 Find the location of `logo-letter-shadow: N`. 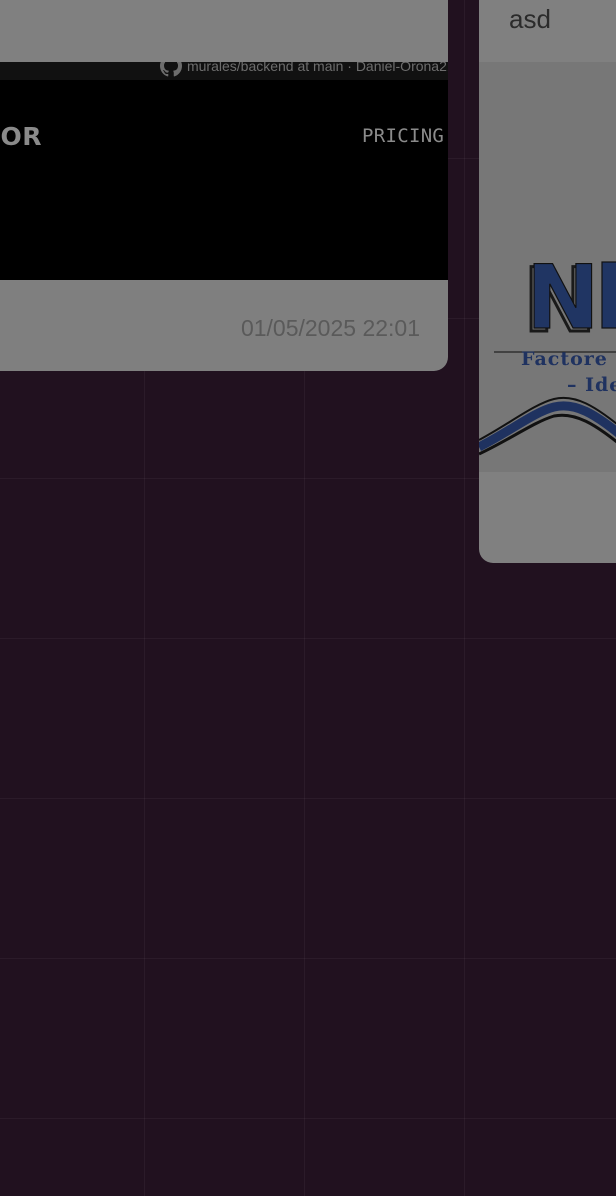

logo-letter-shadow: N is located at coordinates (560, 300).